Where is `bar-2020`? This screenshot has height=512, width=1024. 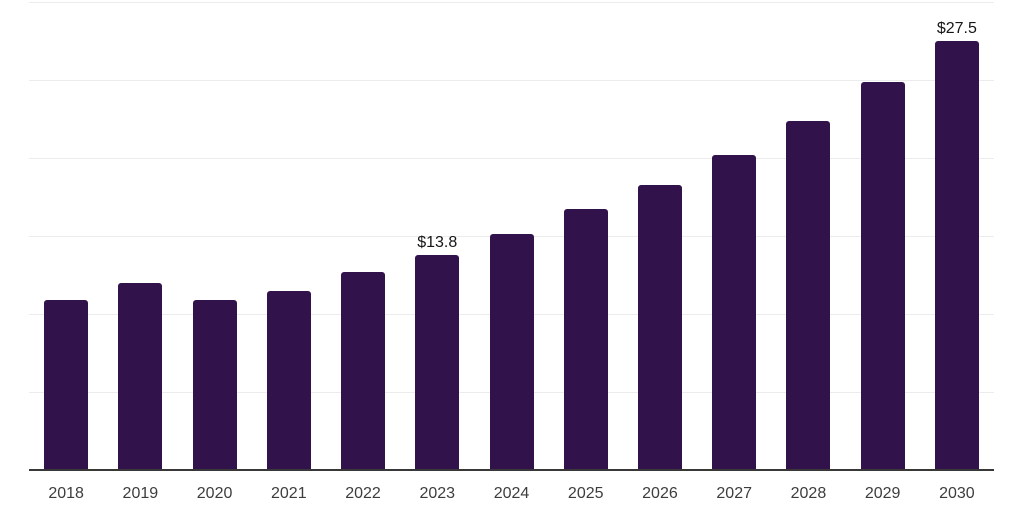
bar-2020 is located at coordinates (214, 384).